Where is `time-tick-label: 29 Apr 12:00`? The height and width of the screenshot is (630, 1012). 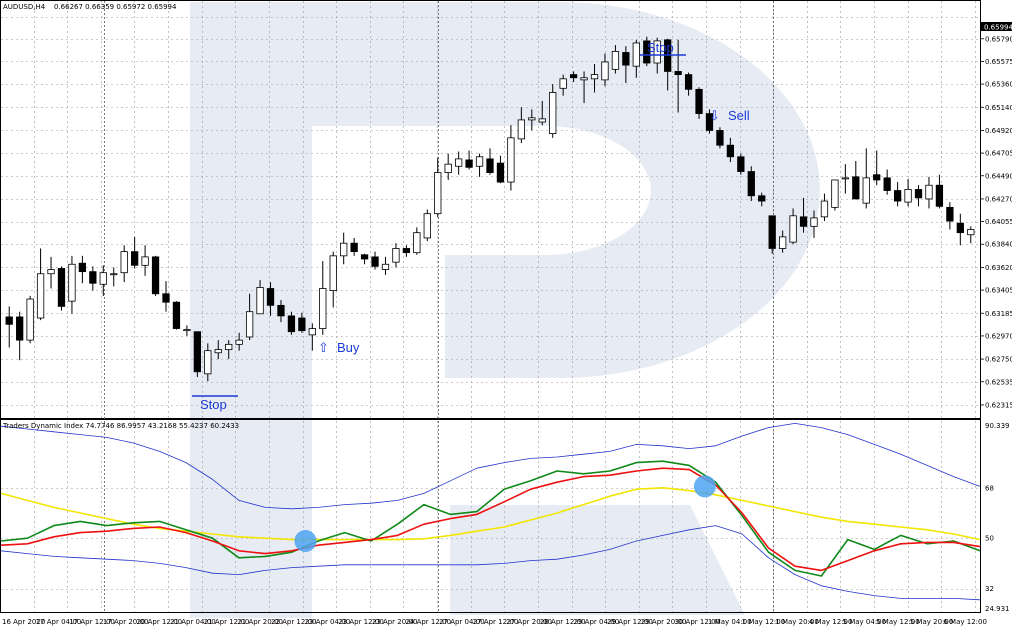
time-tick-label: 29 Apr 12:00 is located at coordinates (630, 622).